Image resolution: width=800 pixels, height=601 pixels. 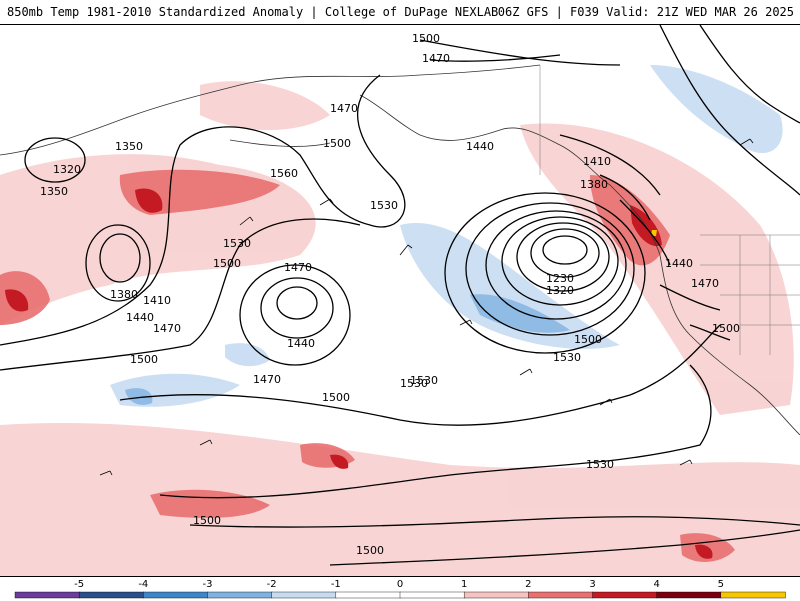 What do you see at coordinates (208, 584) in the screenshot?
I see `colorbar-tick-label: -3` at bounding box center [208, 584].